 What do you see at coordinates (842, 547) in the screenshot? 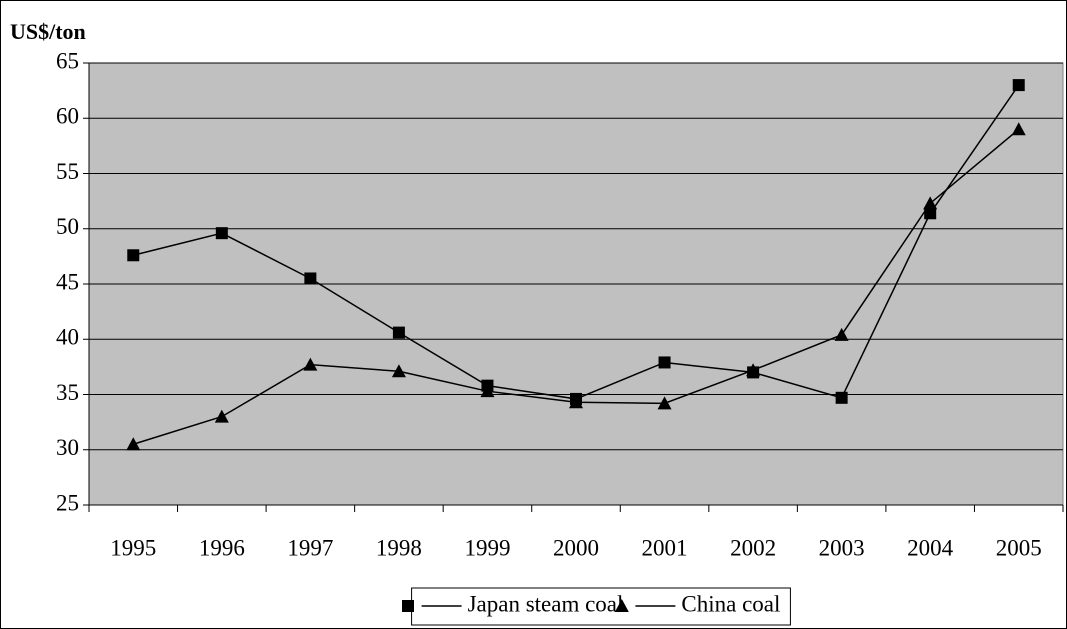
I see `x-tick-label: 2003` at bounding box center [842, 547].